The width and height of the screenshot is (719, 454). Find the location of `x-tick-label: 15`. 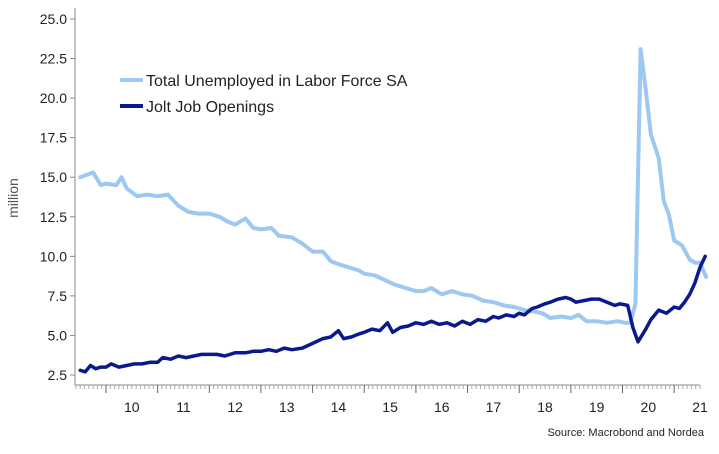

x-tick-label: 15 is located at coordinates (390, 407).